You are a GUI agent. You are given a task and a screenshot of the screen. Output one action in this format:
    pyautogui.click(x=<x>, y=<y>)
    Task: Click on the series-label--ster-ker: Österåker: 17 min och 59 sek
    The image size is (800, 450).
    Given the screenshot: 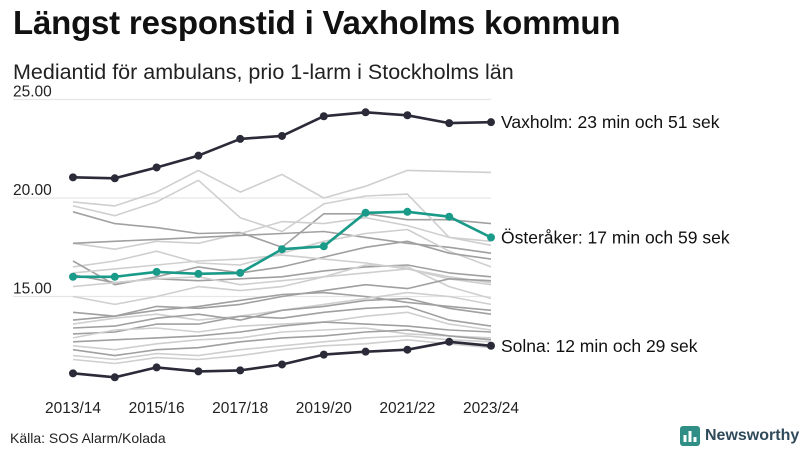 What is the action you would take?
    pyautogui.click(x=615, y=237)
    